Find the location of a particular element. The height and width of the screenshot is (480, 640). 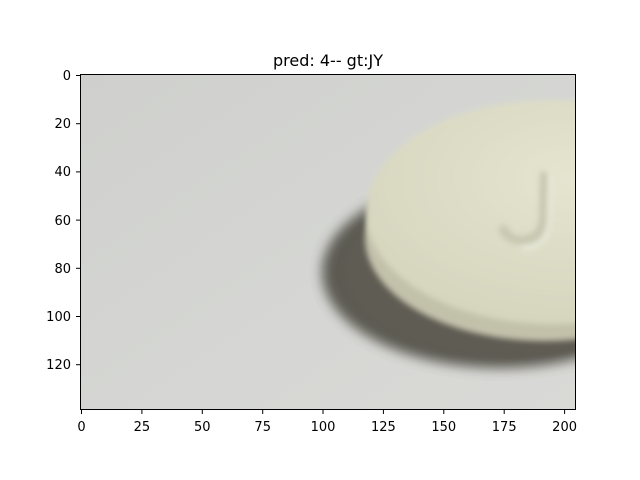

y-tick-label: 120 is located at coordinates (58, 365).